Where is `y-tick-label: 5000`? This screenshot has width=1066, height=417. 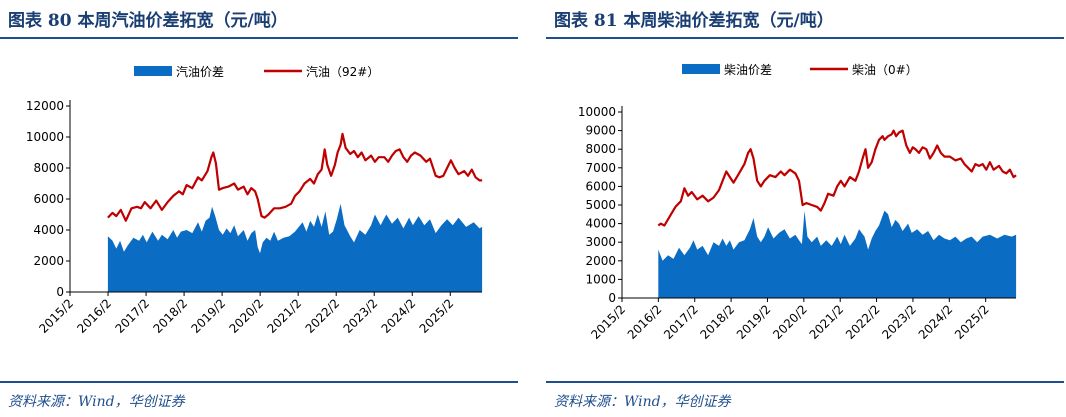
y-tick-label: 5000 is located at coordinates (600, 205).